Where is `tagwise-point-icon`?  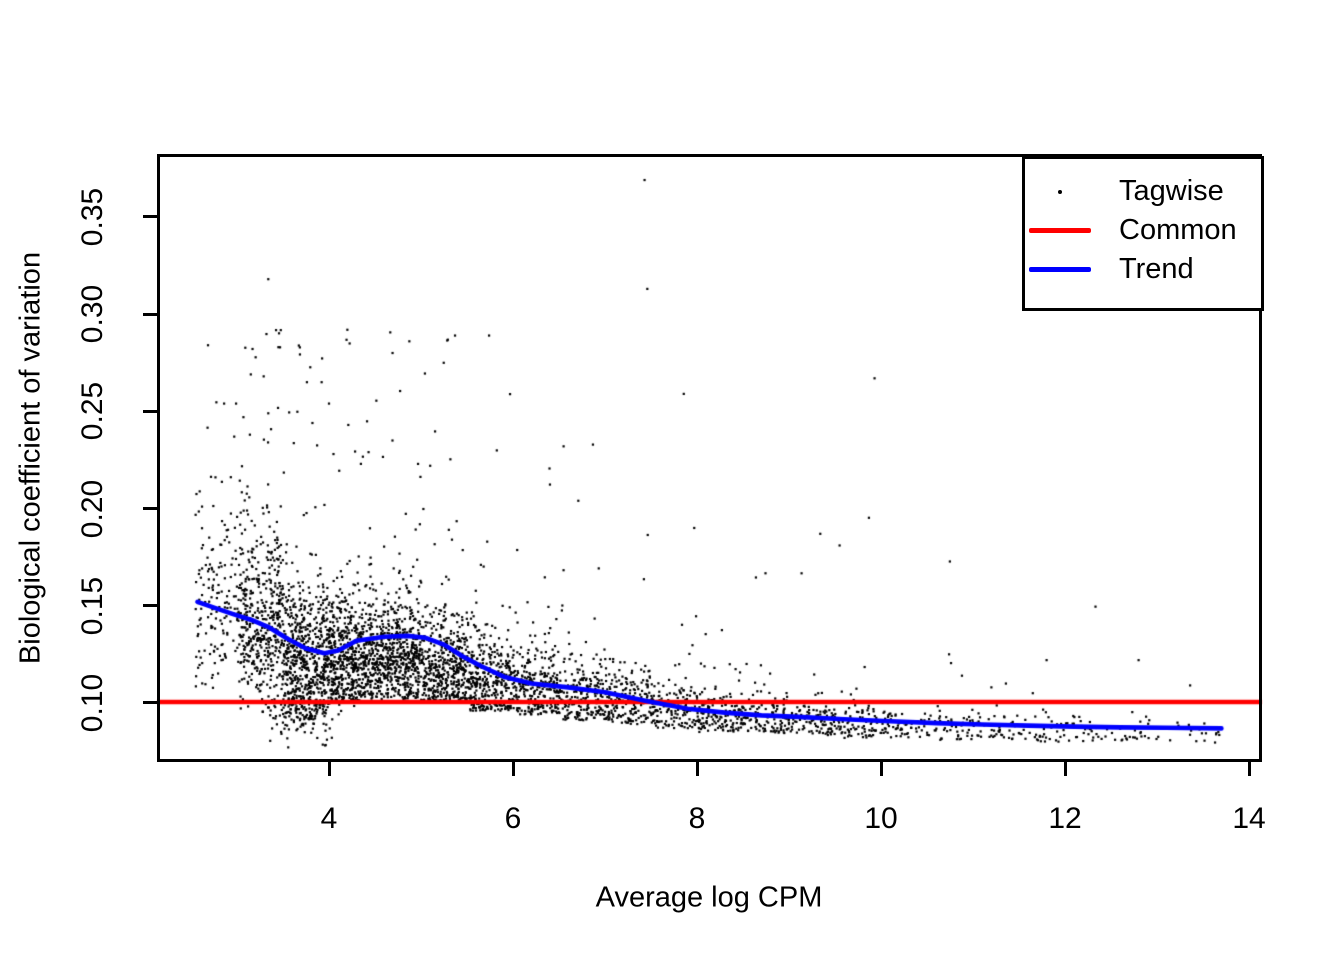
tagwise-point-icon is located at coordinates (1060, 191).